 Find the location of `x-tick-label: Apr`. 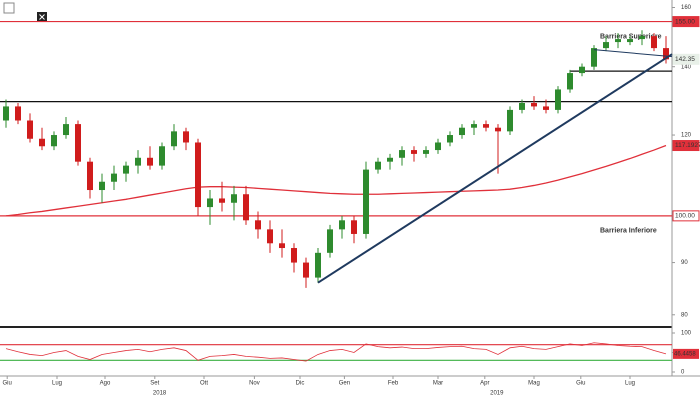

x-tick-label: Apr is located at coordinates (484, 384).